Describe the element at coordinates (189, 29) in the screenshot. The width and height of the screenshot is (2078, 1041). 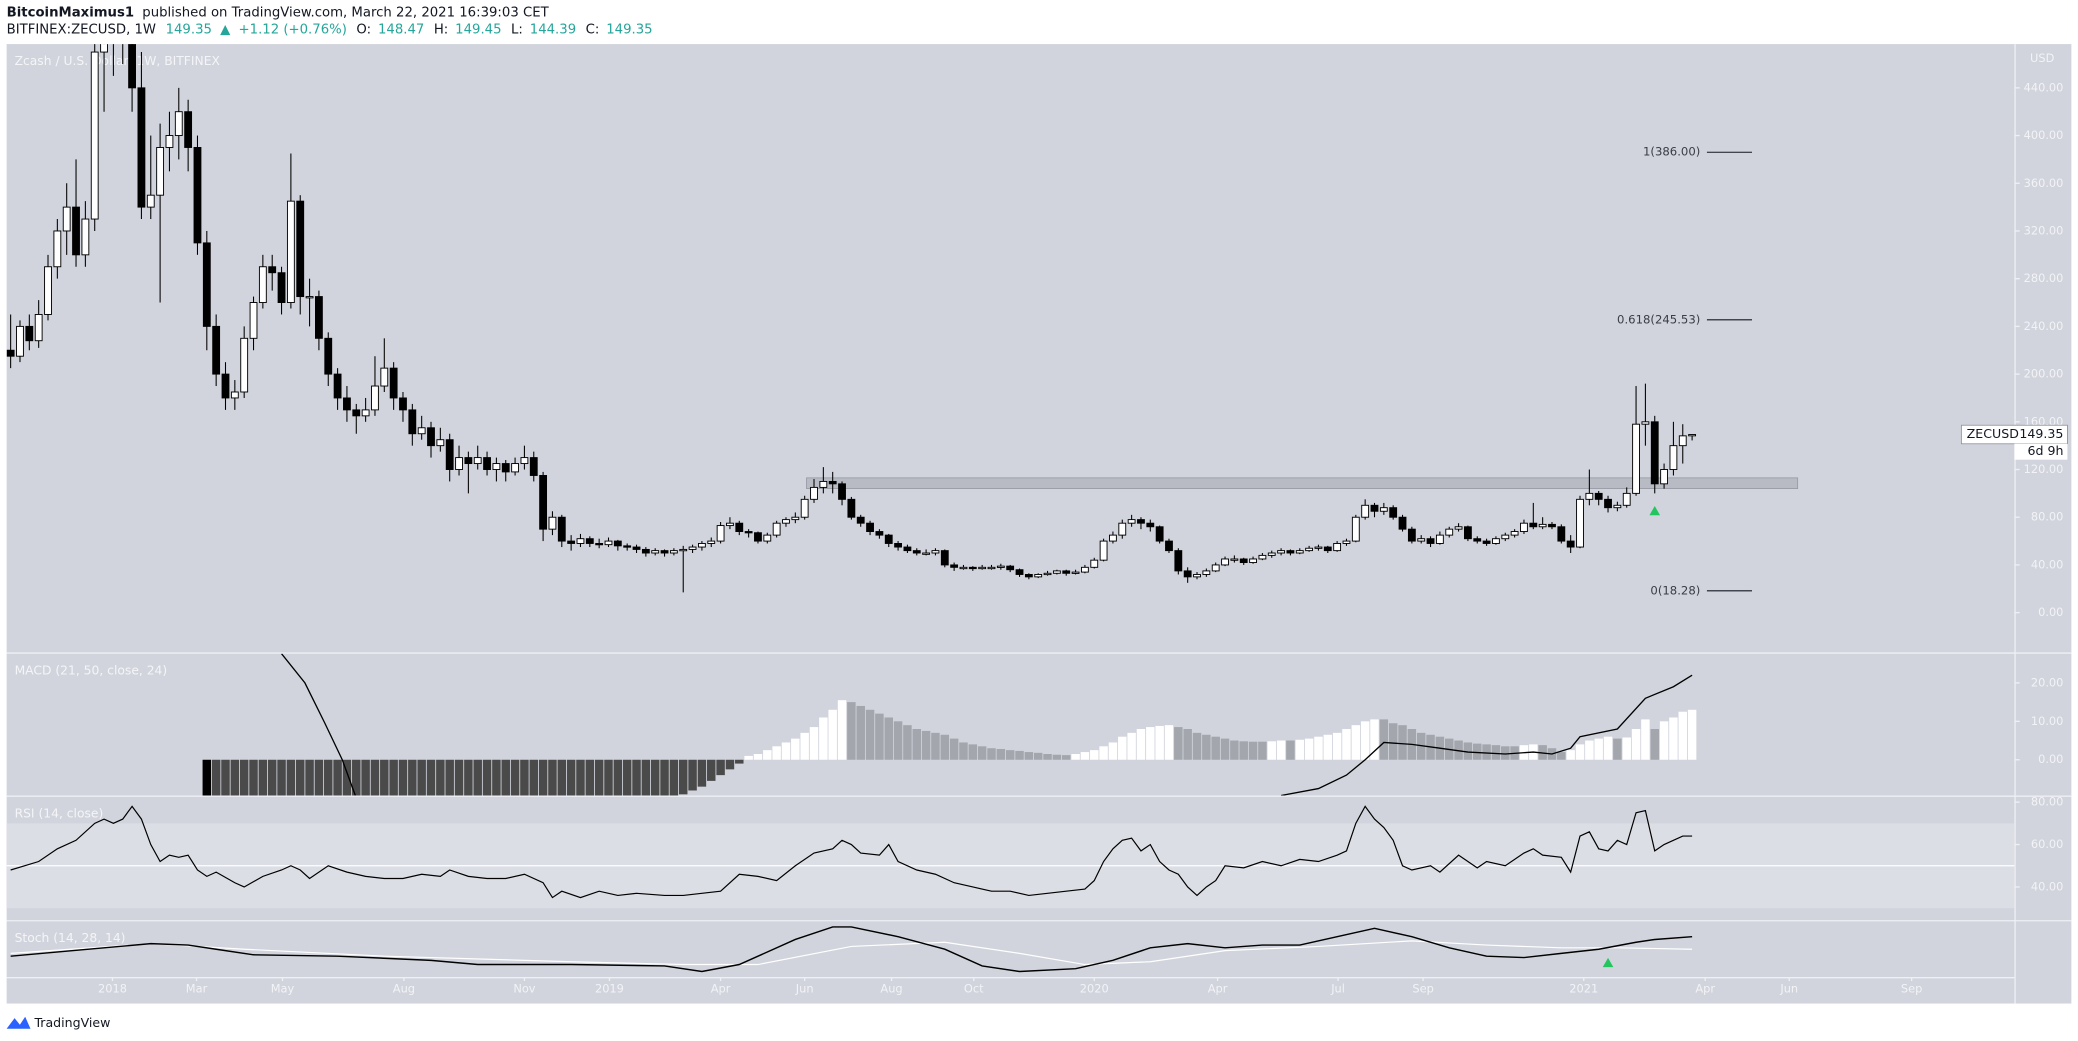
I see `last-price: 149.35` at that location.